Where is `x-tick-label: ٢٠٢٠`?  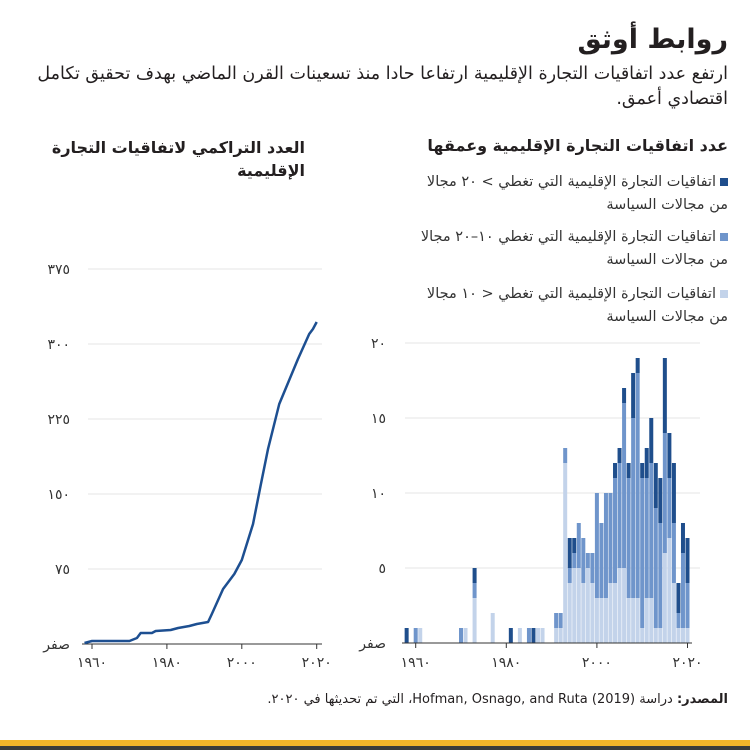 x-tick-label: ٢٠٢٠ is located at coordinates (687, 663).